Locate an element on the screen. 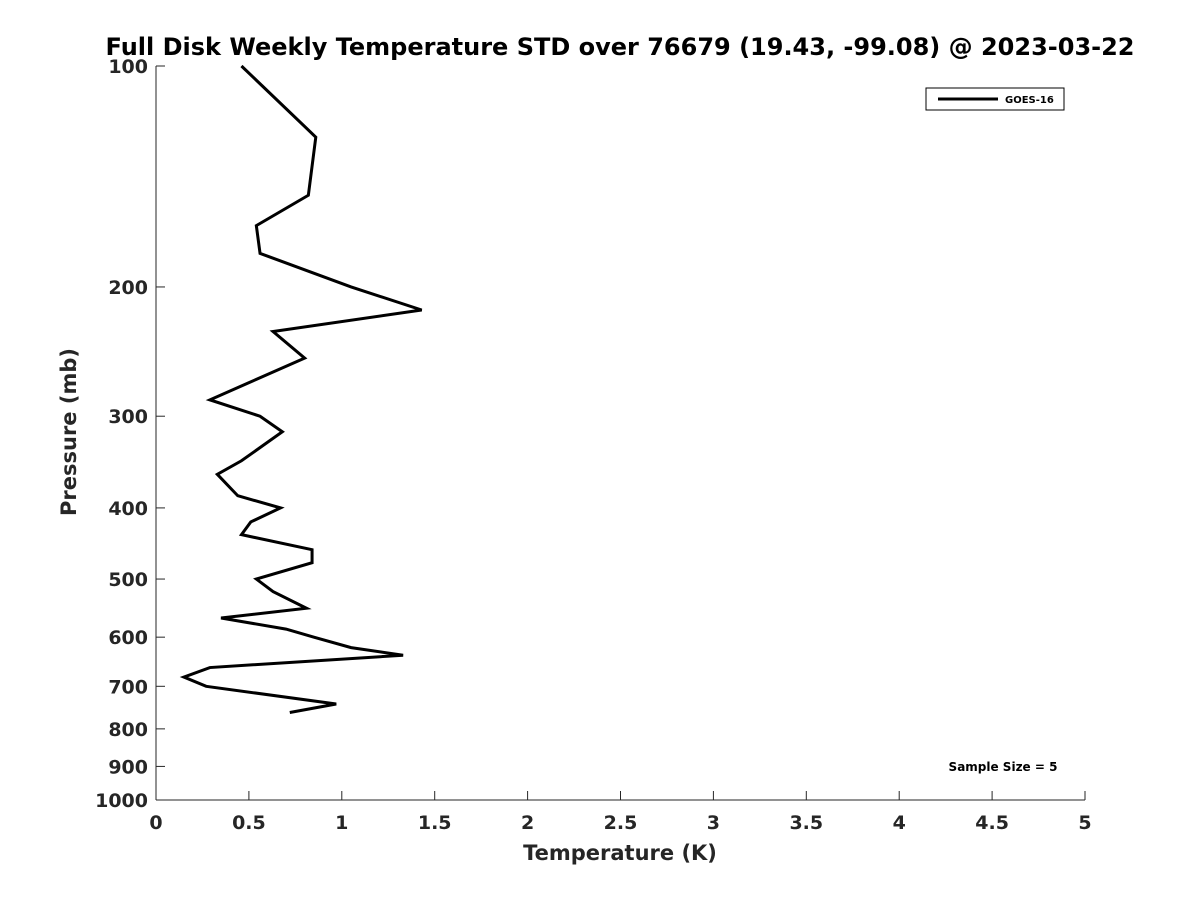 Image resolution: width=1200 pixels, height=900 pixels. x-tick-label: 0.5 is located at coordinates (249, 823).